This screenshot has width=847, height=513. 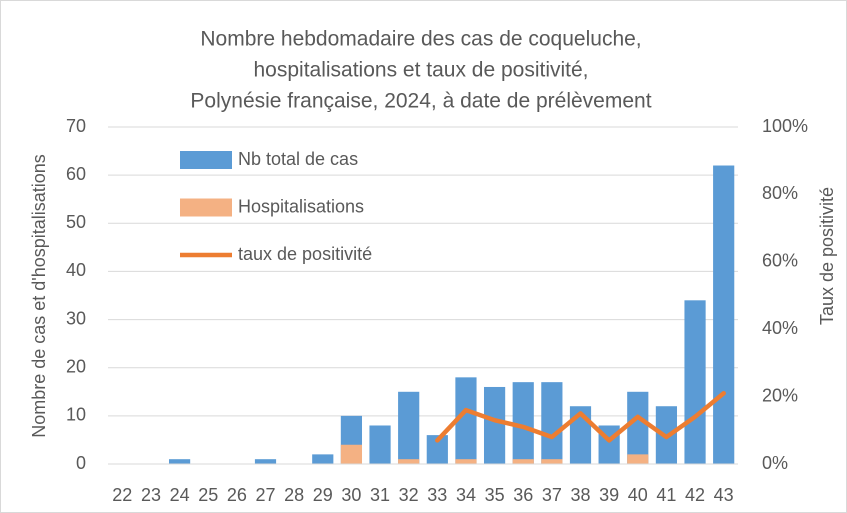 What do you see at coordinates (76, 415) in the screenshot?
I see `y-tick-label: 10` at bounding box center [76, 415].